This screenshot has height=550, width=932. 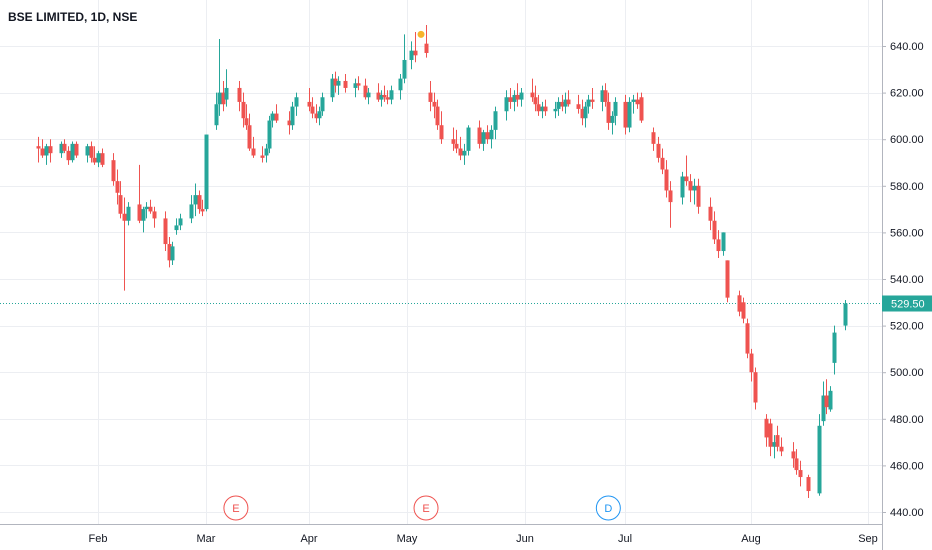 I want to click on time-scale: Feb Mar Apr May Jun Jul Aug Sep, so click(x=441, y=535).